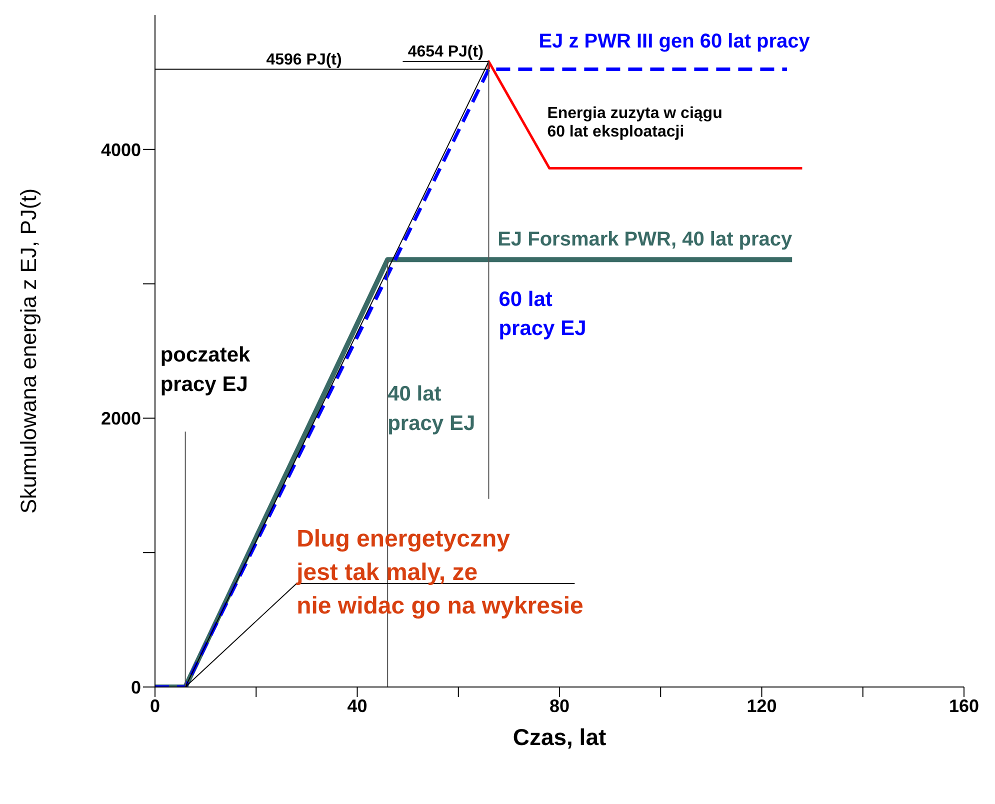 This screenshot has height=804, width=995. I want to click on y-axis-title: Skumulowana energia z EJ, PJ(t), so click(28, 351).